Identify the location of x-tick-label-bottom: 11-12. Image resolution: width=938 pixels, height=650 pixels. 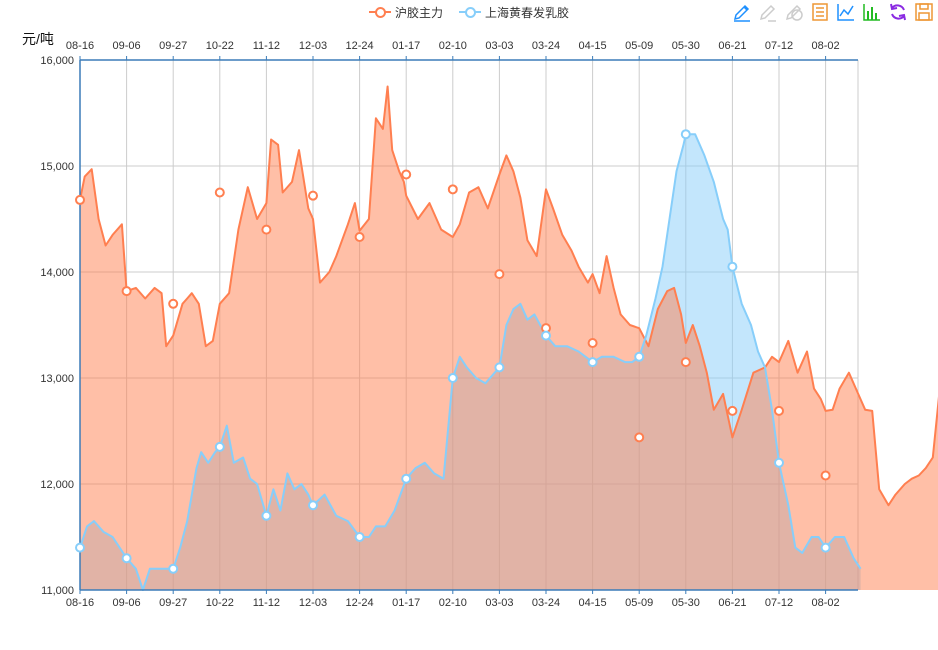
(266, 603).